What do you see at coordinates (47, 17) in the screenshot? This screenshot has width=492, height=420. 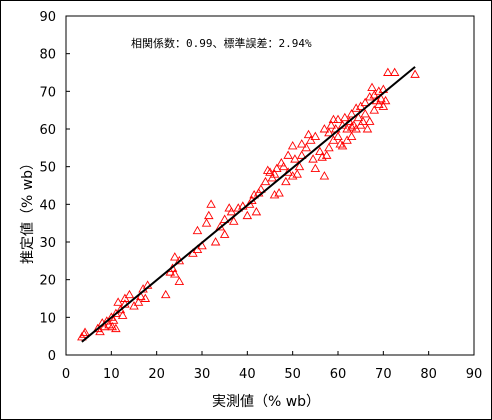 I see `y-tick-label: 90` at bounding box center [47, 17].